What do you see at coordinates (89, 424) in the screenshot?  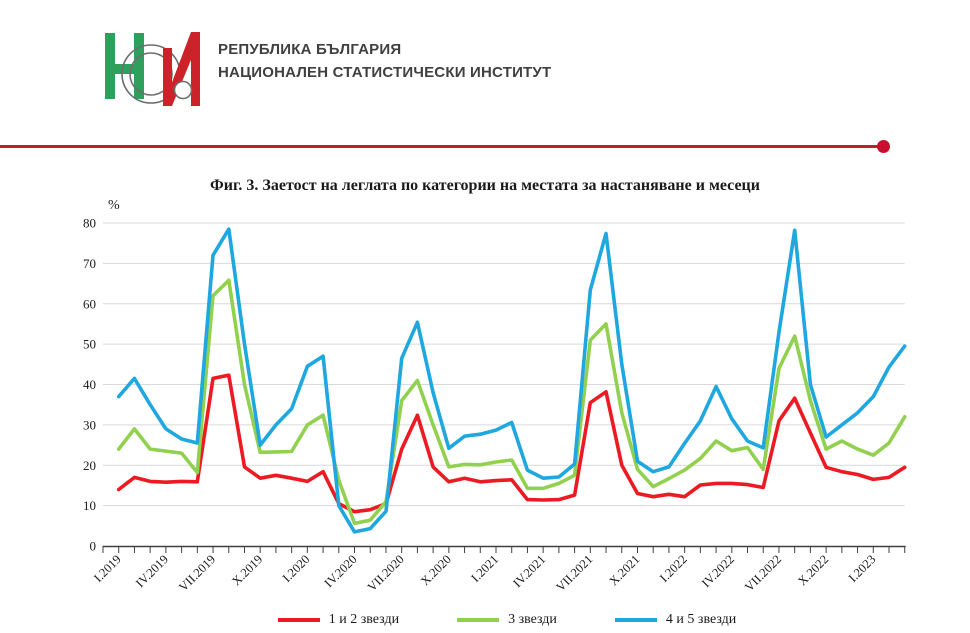 I see `y-tick-label-30: 30` at bounding box center [89, 424].